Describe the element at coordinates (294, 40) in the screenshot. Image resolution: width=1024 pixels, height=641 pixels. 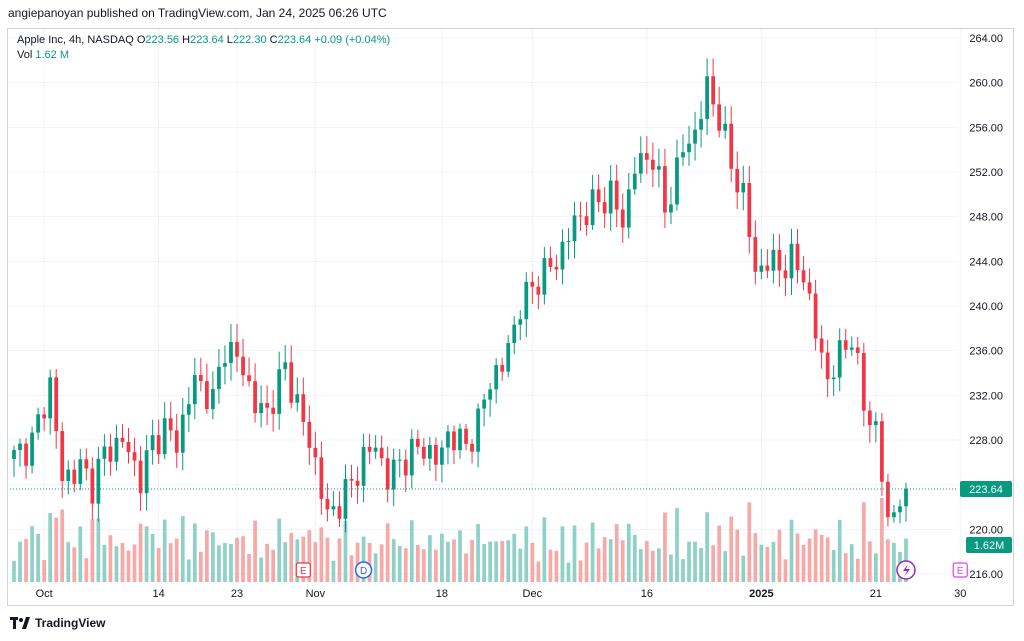
I see `close-value: 223.64` at that location.